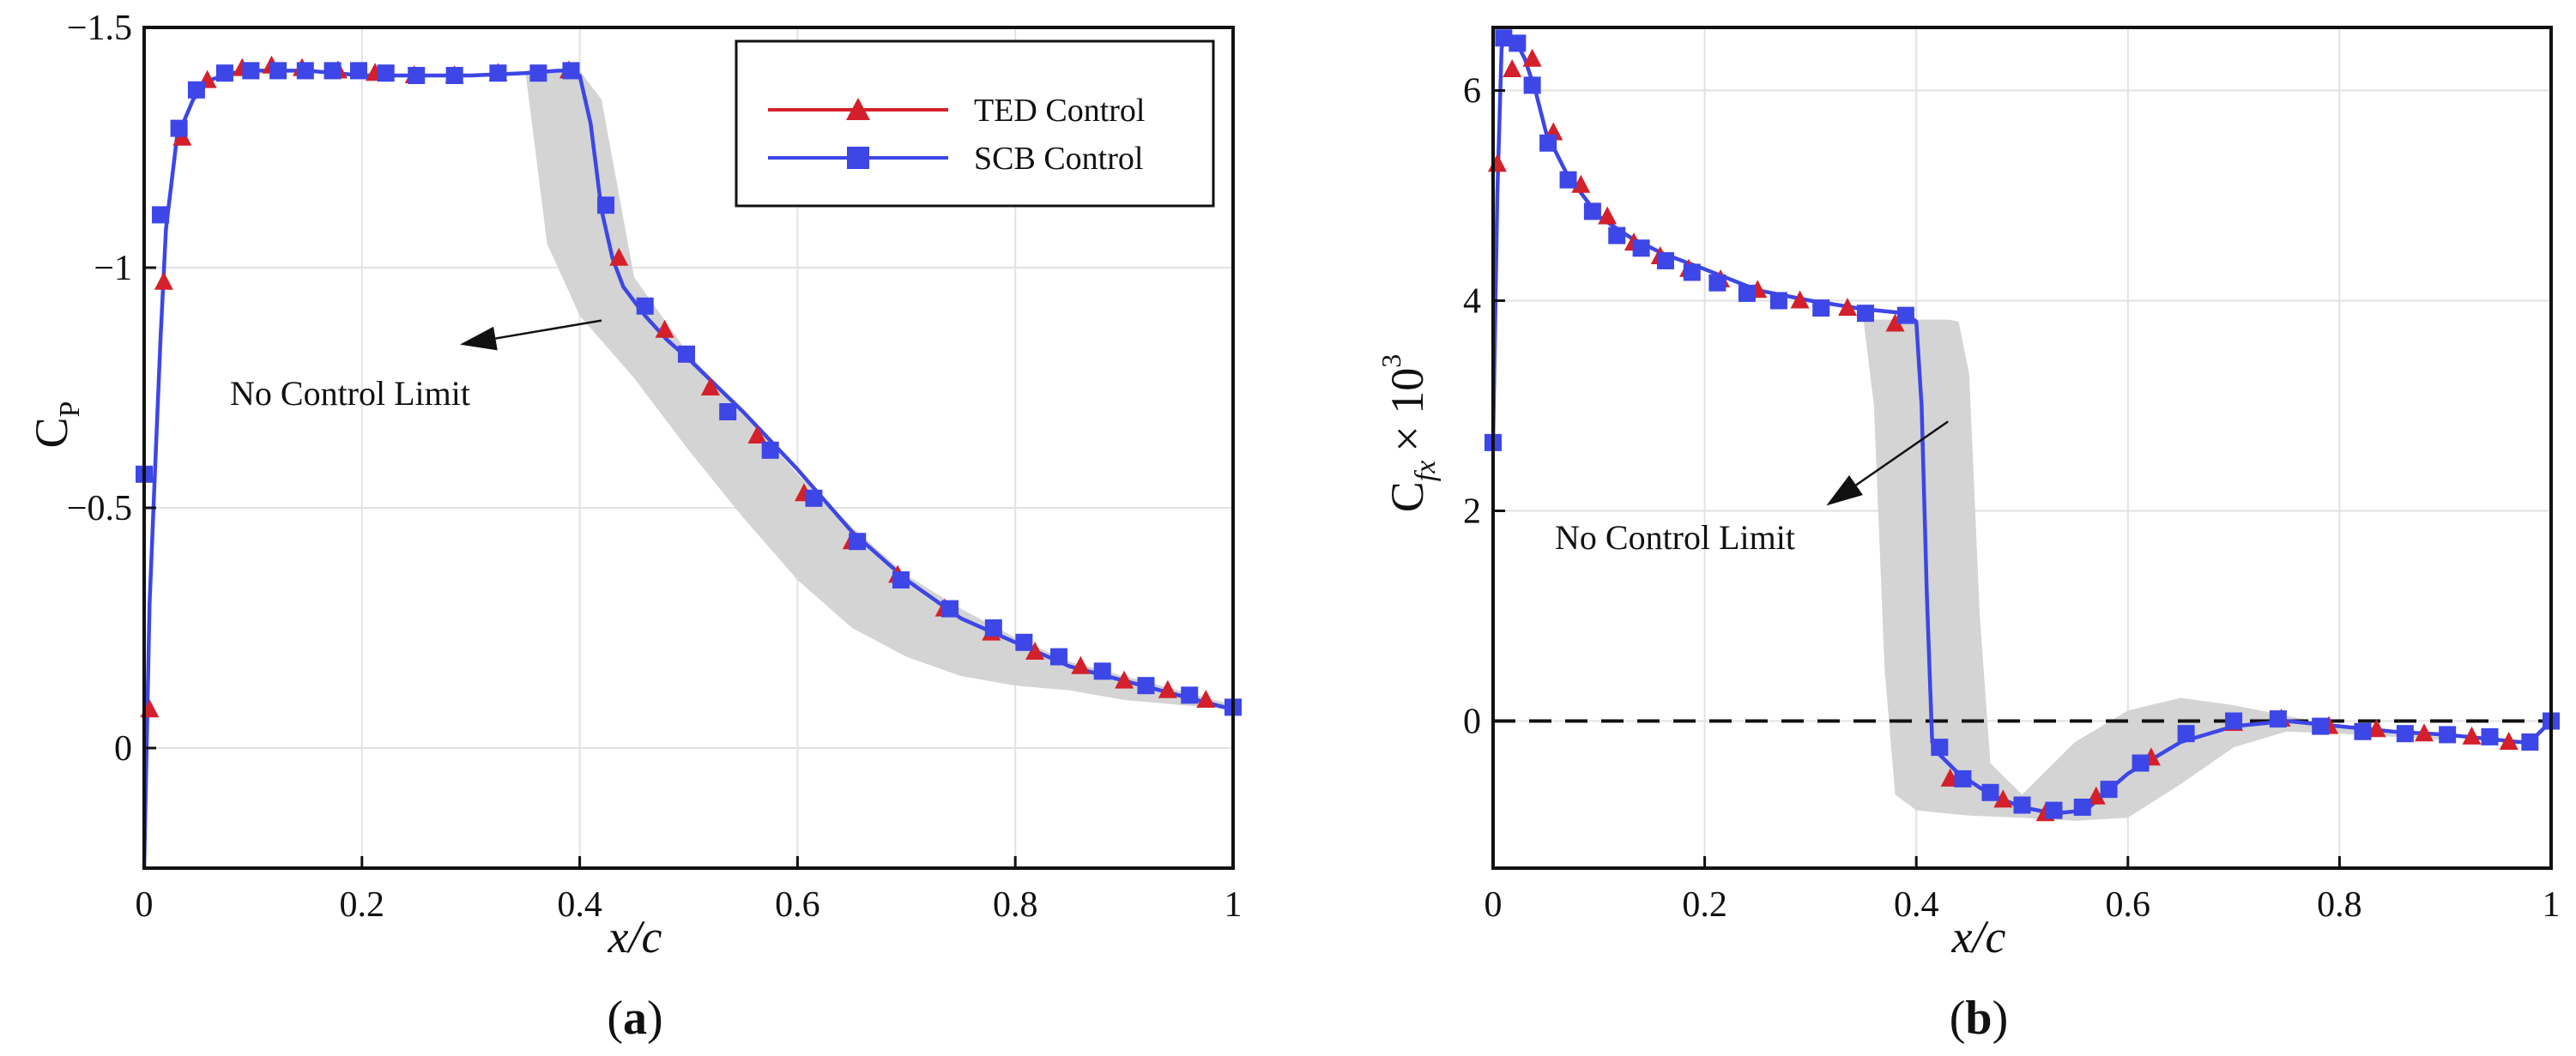 The height and width of the screenshot is (1056, 2576). What do you see at coordinates (145, 905) in the screenshot?
I see `x-tick-label: 0` at bounding box center [145, 905].